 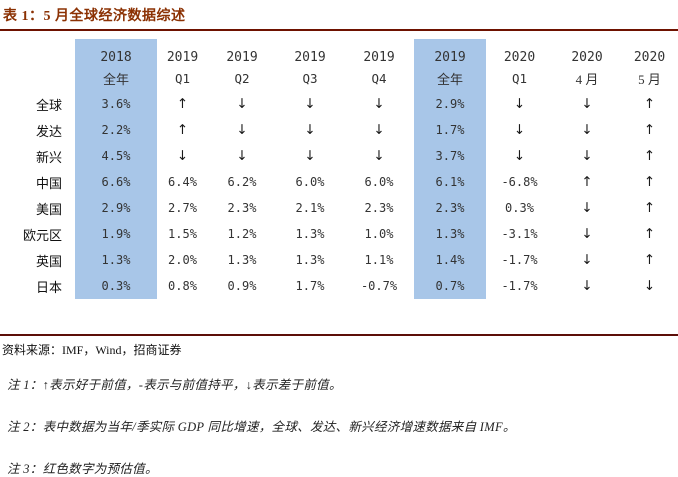 I want to click on value-cell: 0.8%, so click(x=182, y=286).